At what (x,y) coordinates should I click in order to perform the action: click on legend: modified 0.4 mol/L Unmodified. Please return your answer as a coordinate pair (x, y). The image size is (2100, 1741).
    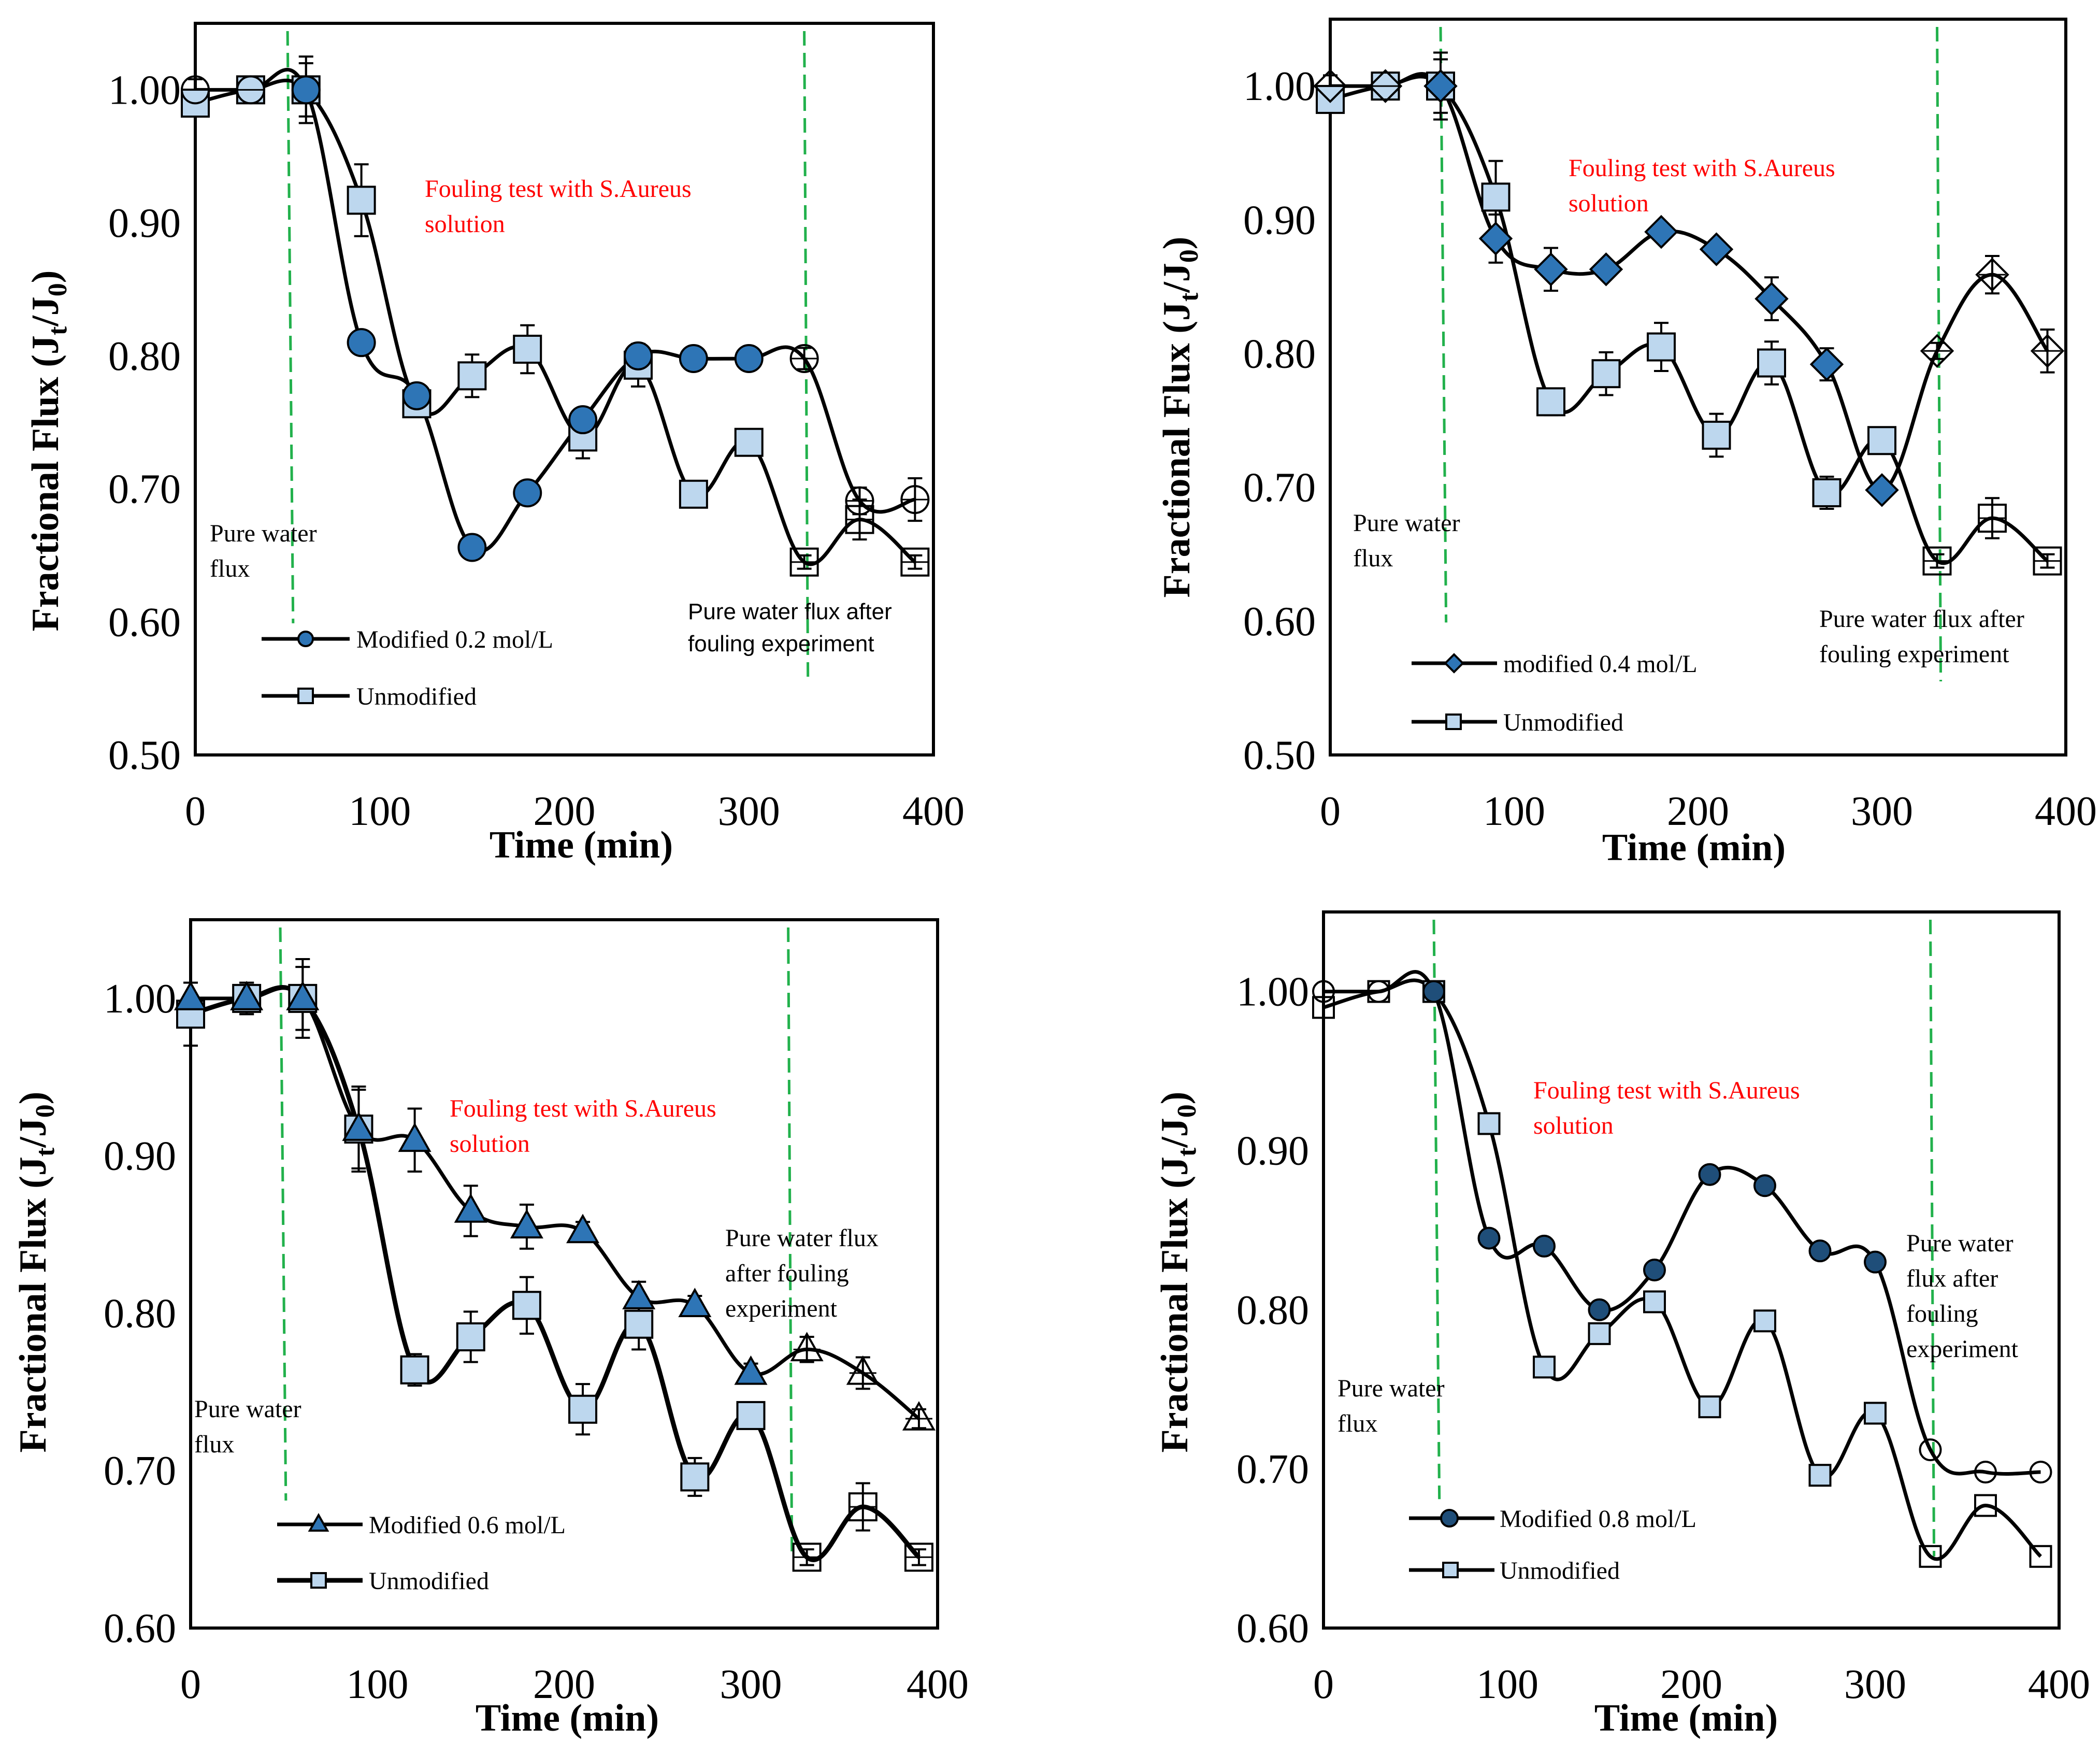
    Looking at the image, I should click on (1555, 693).